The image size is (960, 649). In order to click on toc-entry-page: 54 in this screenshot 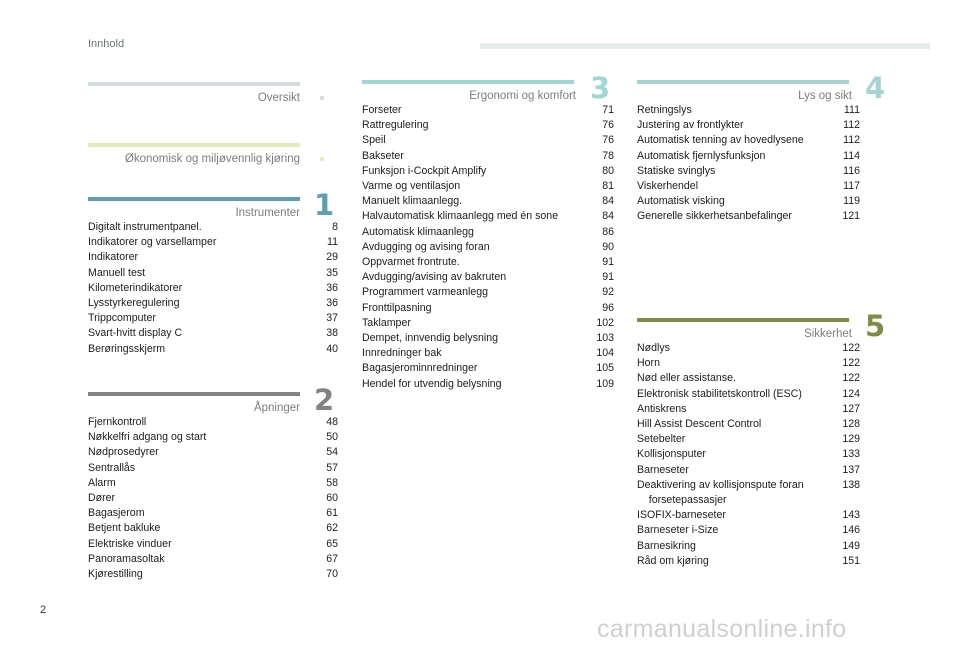, I will do `click(332, 452)`.